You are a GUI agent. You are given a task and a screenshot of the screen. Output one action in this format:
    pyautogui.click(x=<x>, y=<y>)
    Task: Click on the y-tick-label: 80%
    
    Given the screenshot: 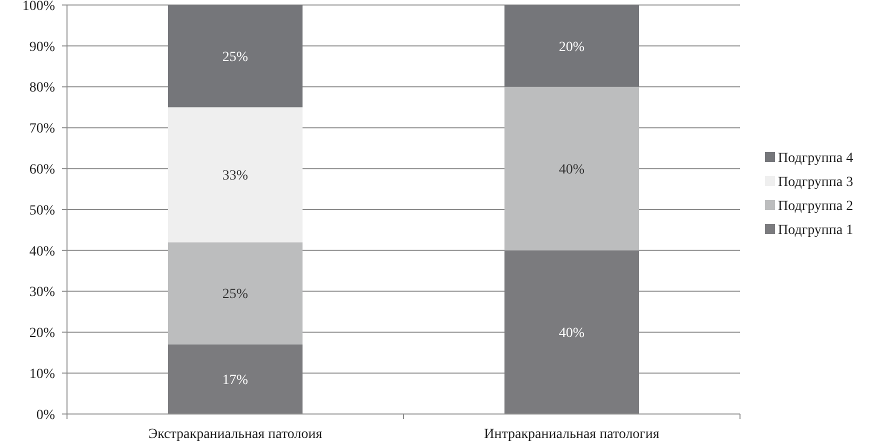 What is the action you would take?
    pyautogui.click(x=42, y=88)
    